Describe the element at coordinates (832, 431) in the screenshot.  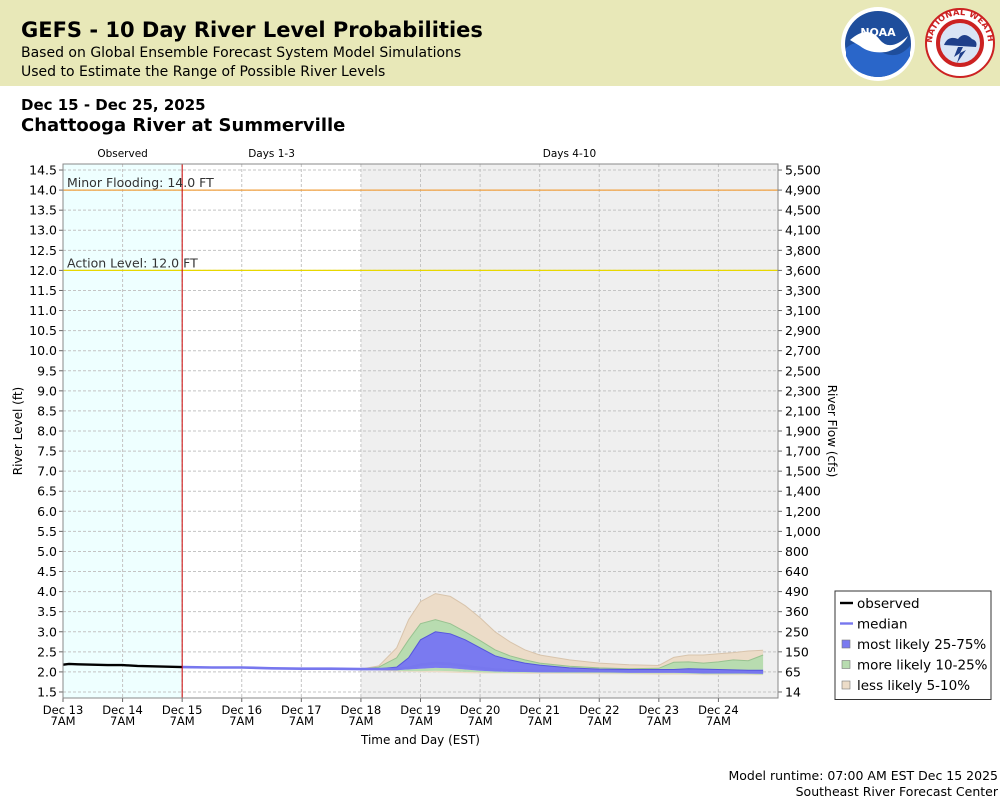
I see `y2-axis-title: River Flow (cfs)` at that location.